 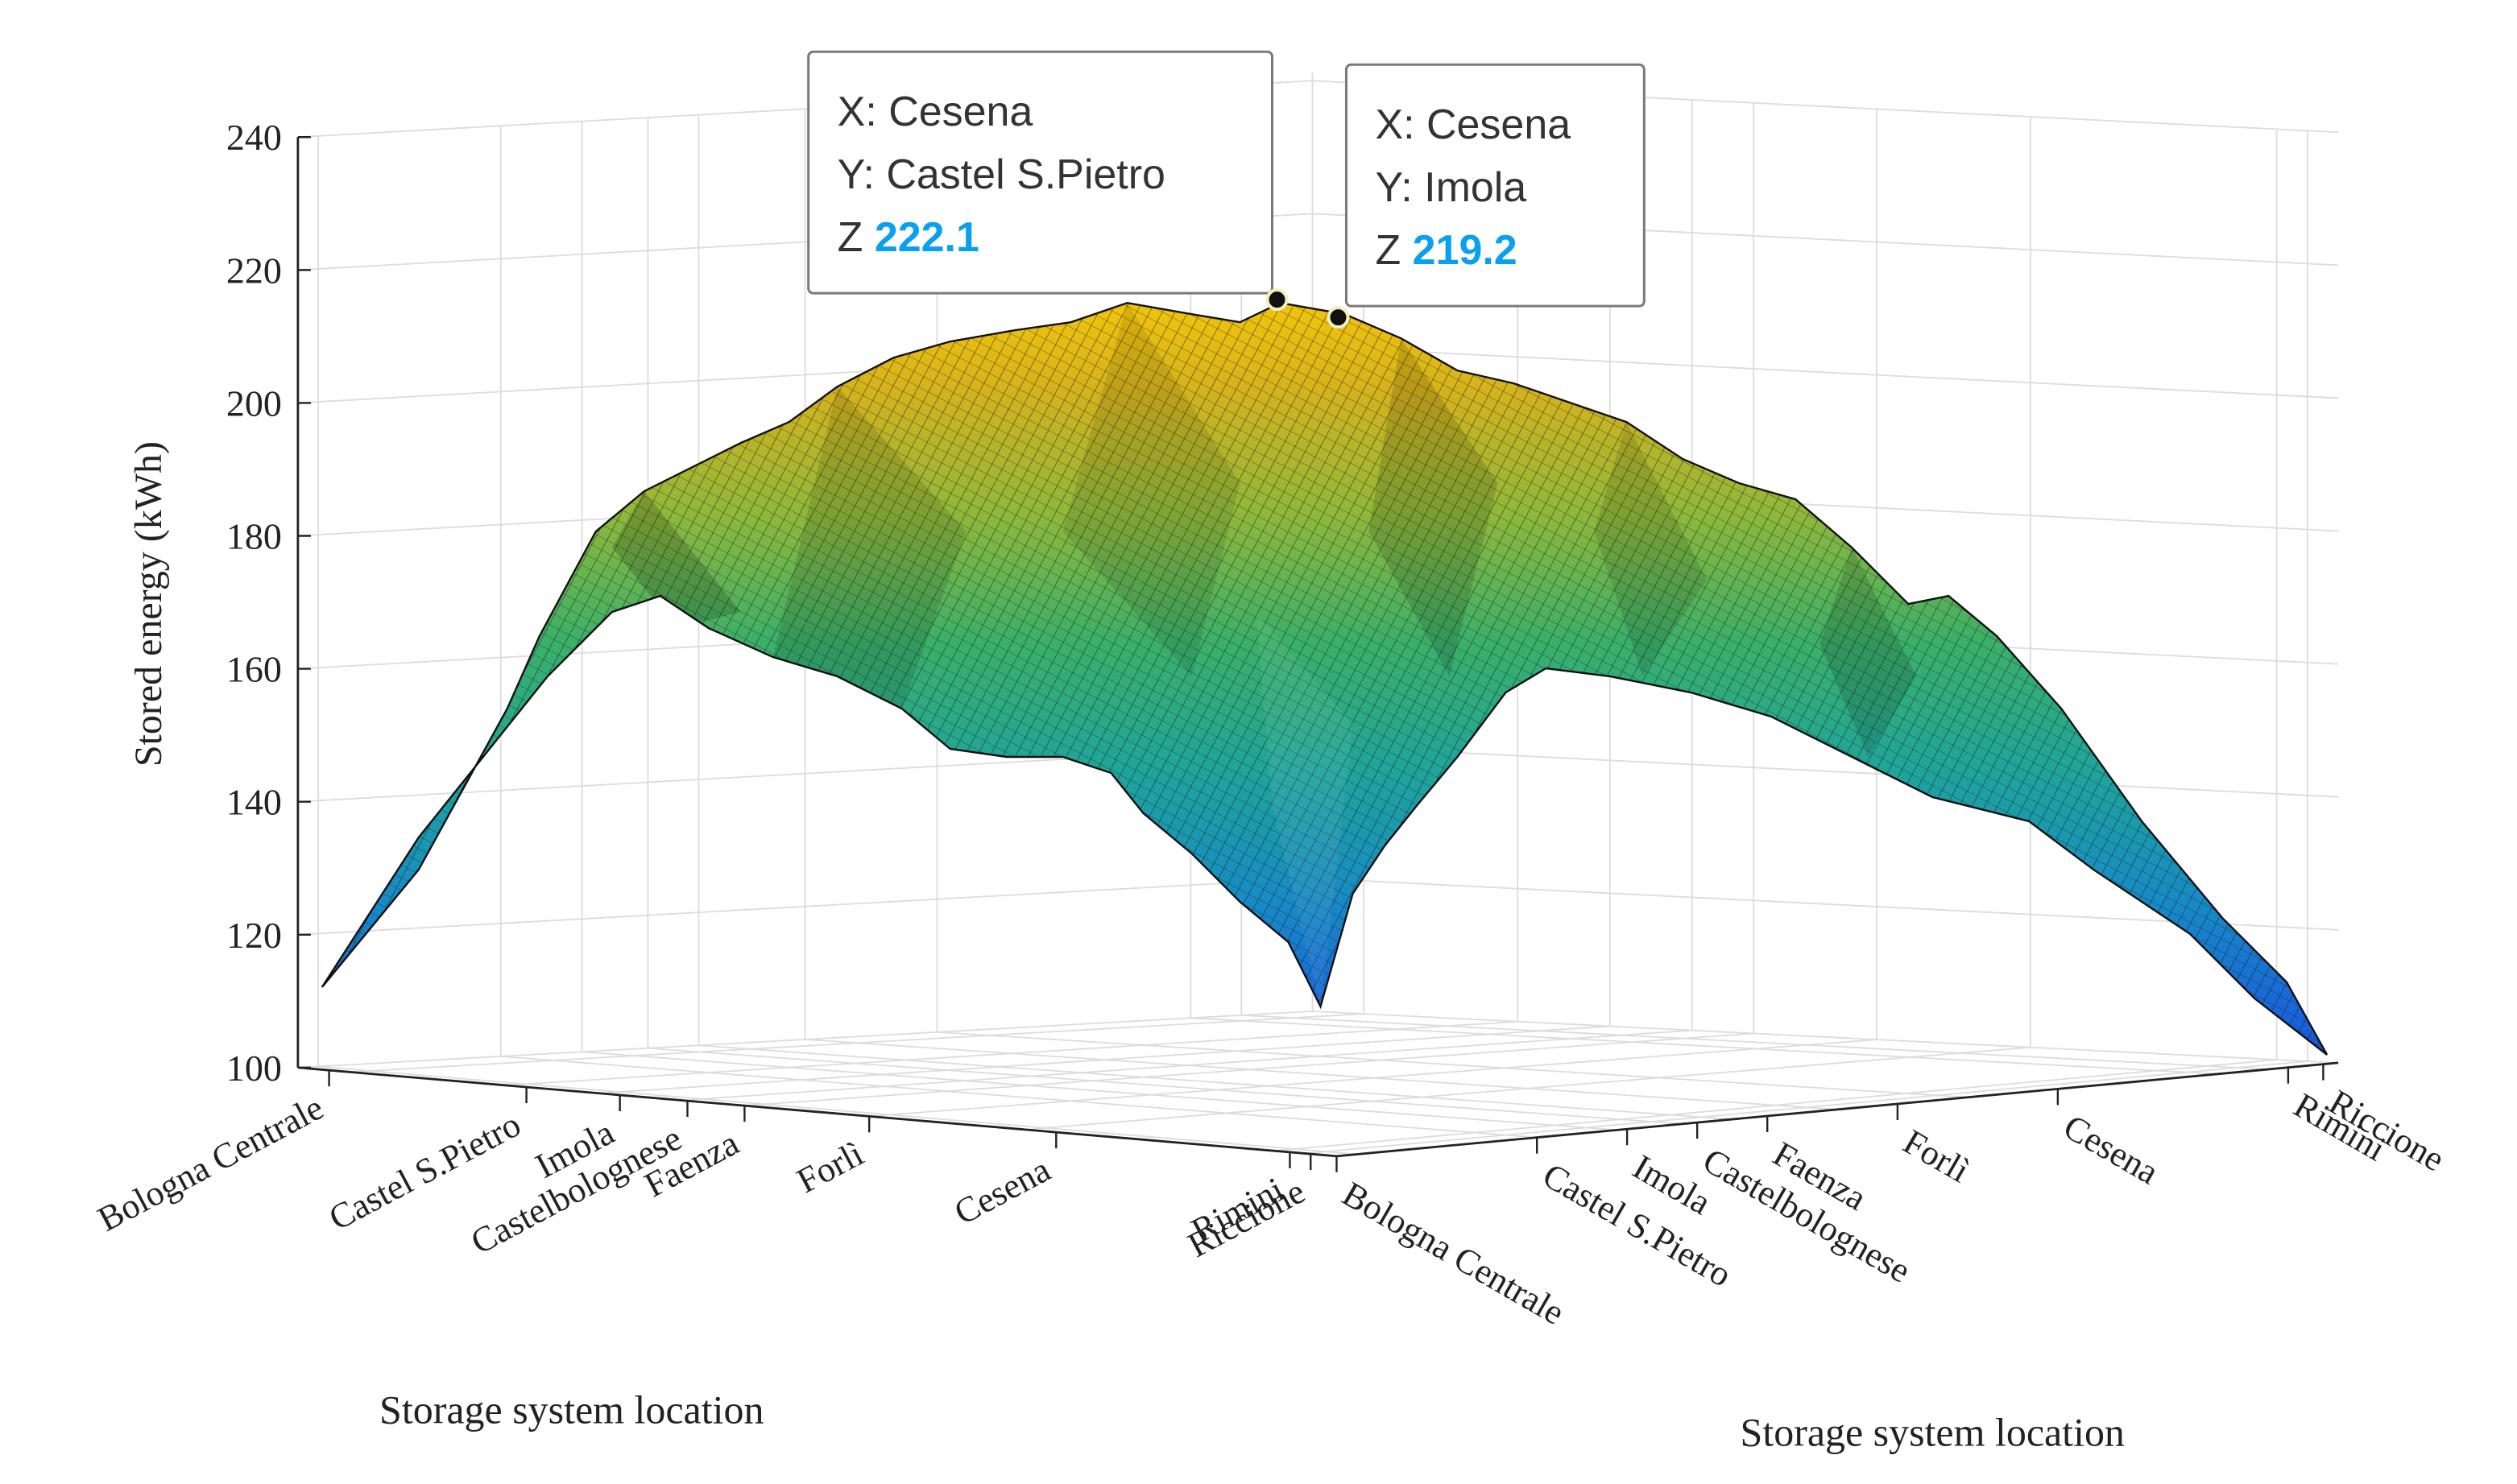 What do you see at coordinates (149, 604) in the screenshot?
I see `z-axis-title: Stored energy (kWh)` at bounding box center [149, 604].